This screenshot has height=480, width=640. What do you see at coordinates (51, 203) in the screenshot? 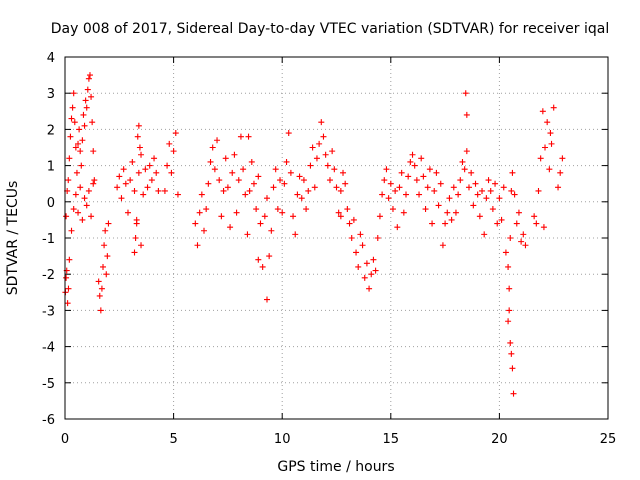
I see `y-tick-label: 0` at bounding box center [51, 203].